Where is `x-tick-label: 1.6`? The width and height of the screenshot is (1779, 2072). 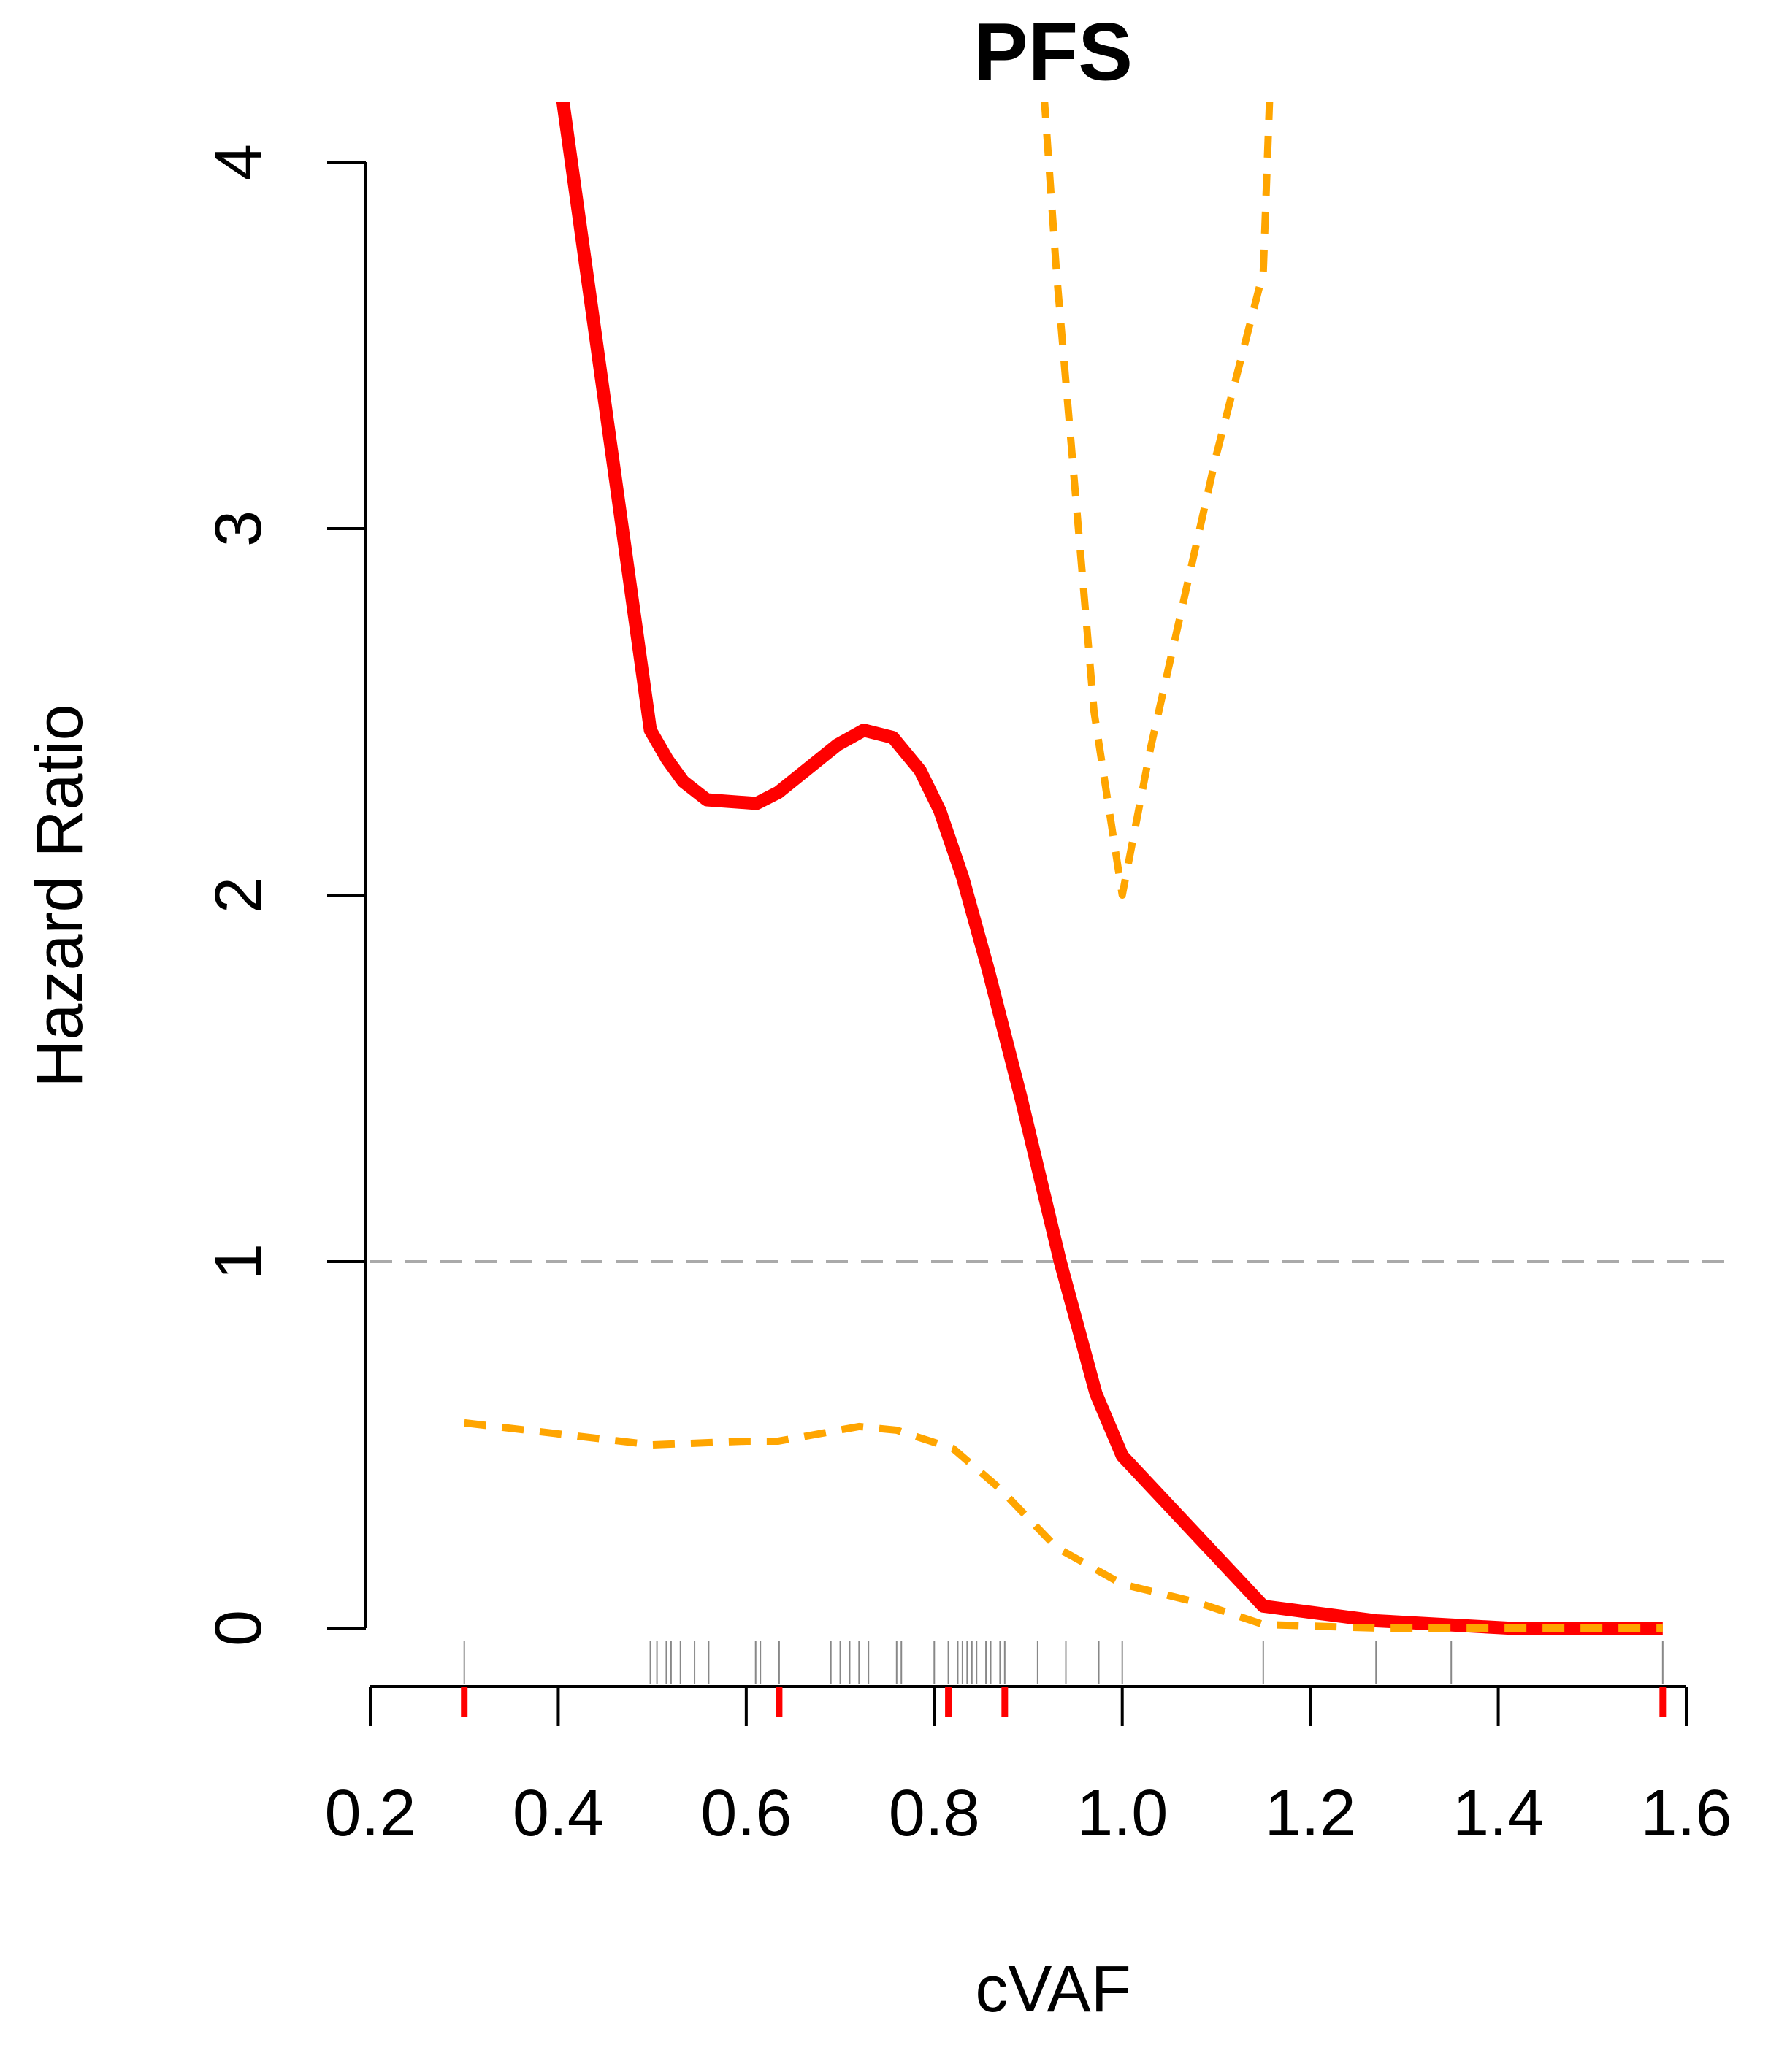 x-tick-label: 1.6 is located at coordinates (1686, 1813).